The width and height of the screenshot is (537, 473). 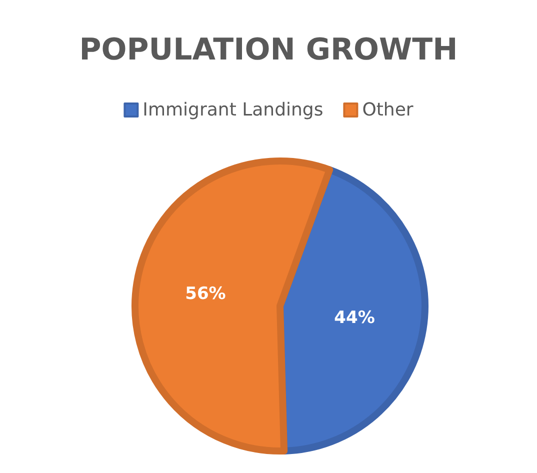 I want to click on data-label: 44%, so click(x=354, y=318).